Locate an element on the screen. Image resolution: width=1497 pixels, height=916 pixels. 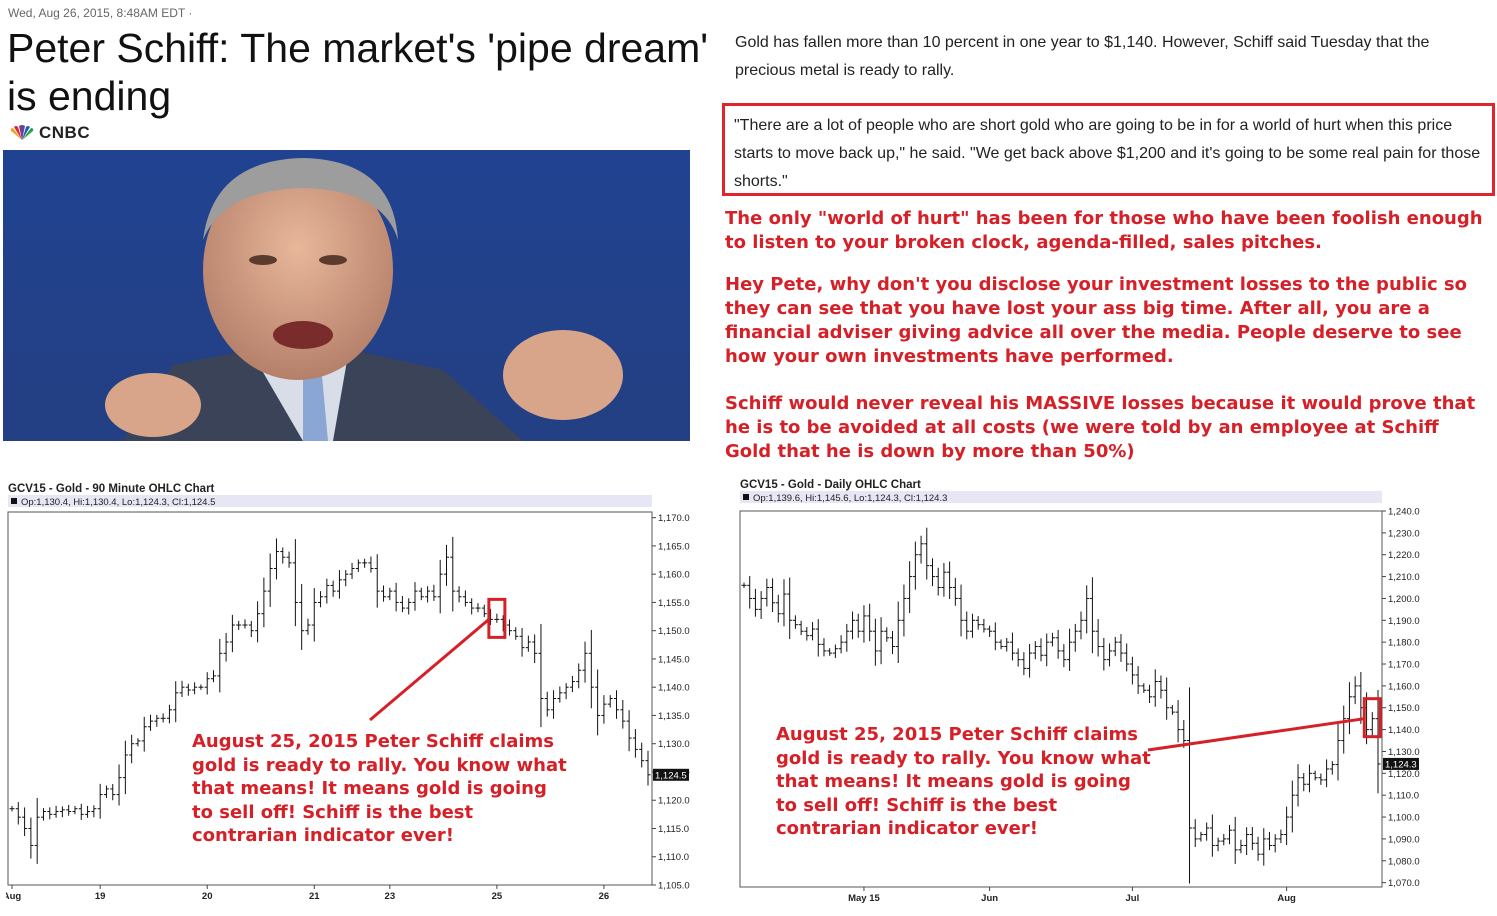
chart-daily-ytick-label: 1,220.0 is located at coordinates (1404, 555).